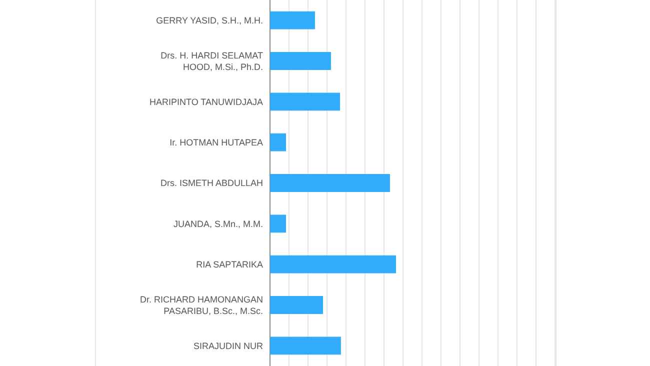 The height and width of the screenshot is (366, 650). I want to click on y-tick-label: RIA SAPTARIKA, so click(229, 264).